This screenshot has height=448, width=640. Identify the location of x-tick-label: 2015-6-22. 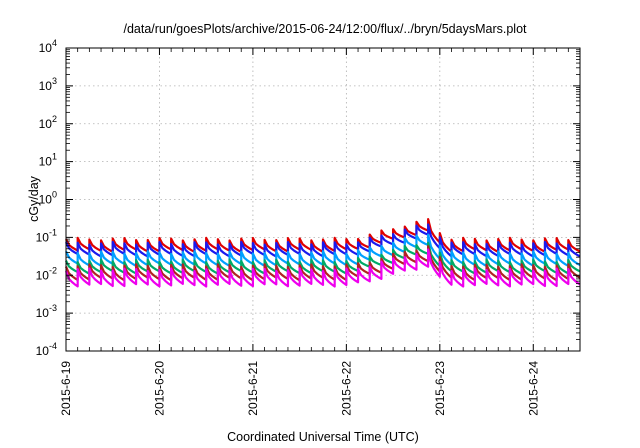
(346, 388).